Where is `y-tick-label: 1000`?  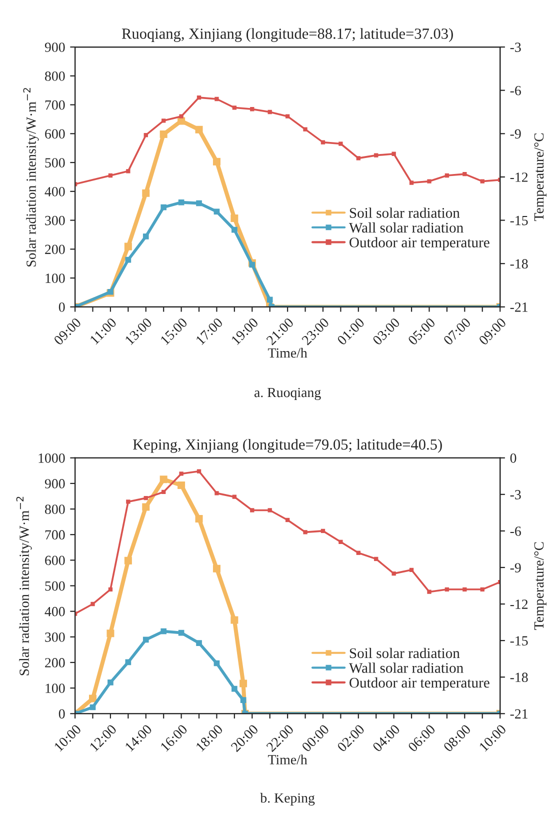
y-tick-label: 1000 is located at coordinates (51, 458).